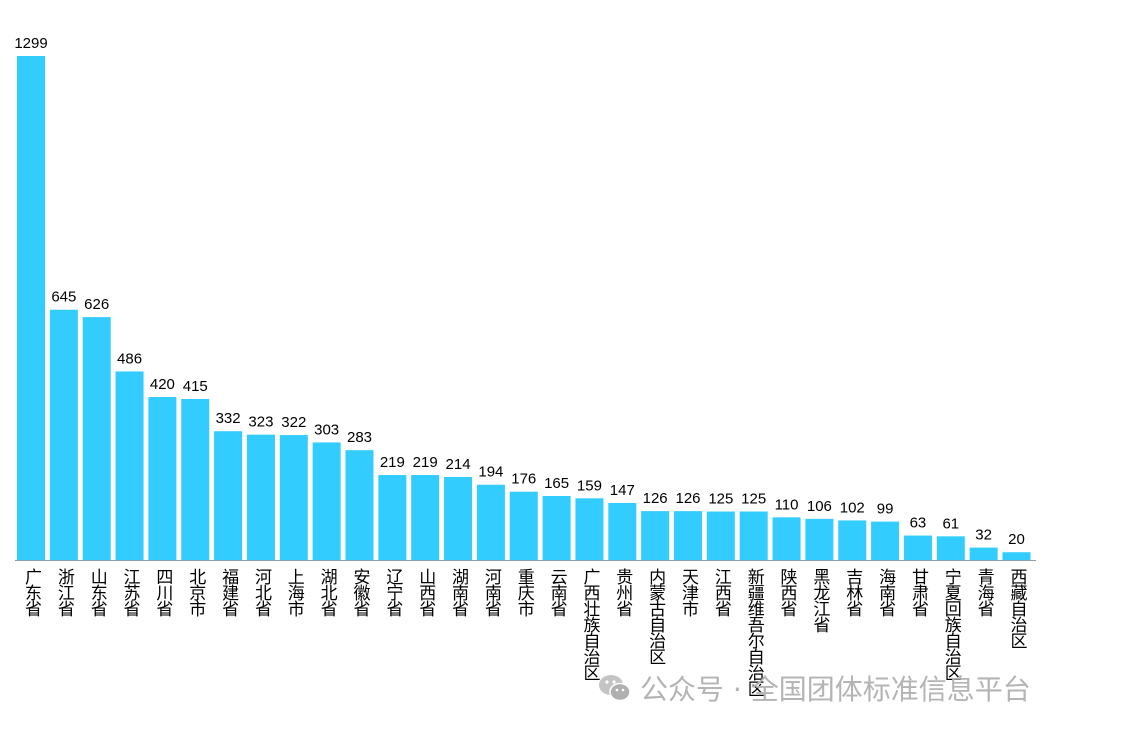 The width and height of the screenshot is (1121, 732). I want to click on category-label: 吉林省, so click(852, 592).